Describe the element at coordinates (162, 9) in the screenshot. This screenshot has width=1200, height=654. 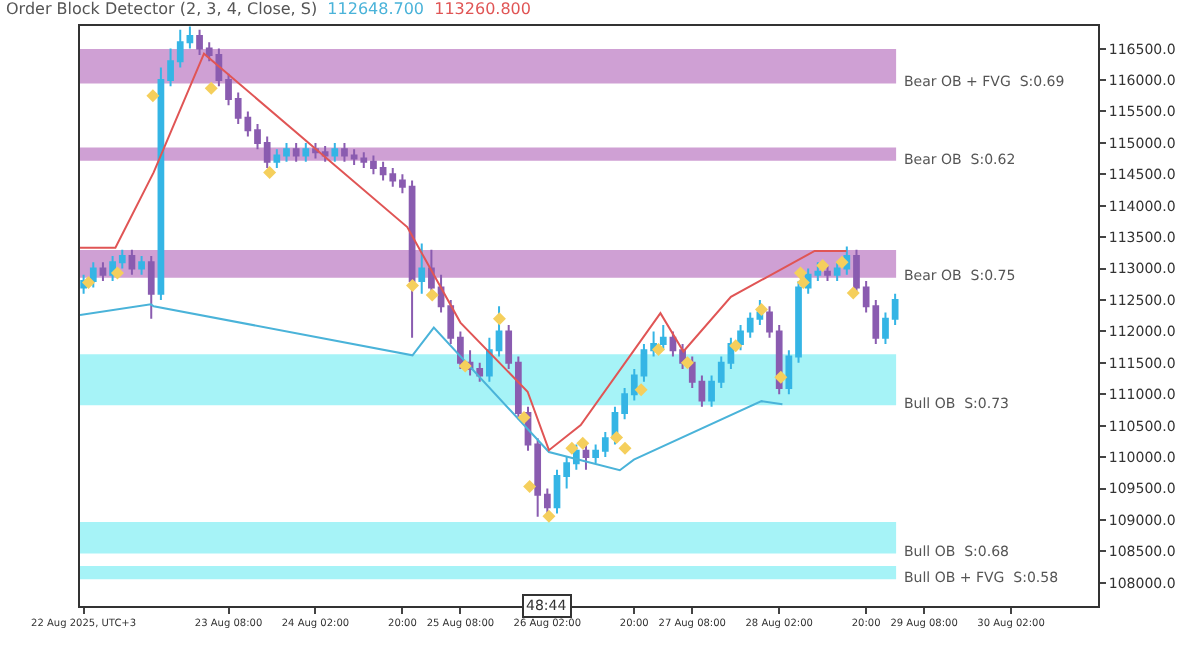
I see `chart-title: Order Block Detector (2, 3, 4, Close, S)` at that location.